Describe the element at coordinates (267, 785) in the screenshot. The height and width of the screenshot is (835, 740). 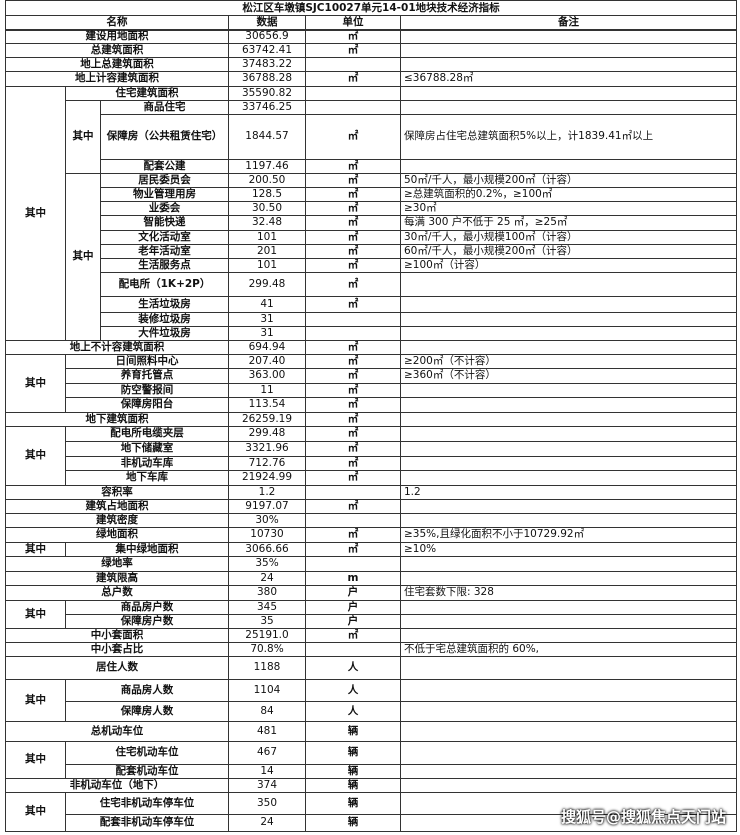
I see `row-value: 374` at that location.